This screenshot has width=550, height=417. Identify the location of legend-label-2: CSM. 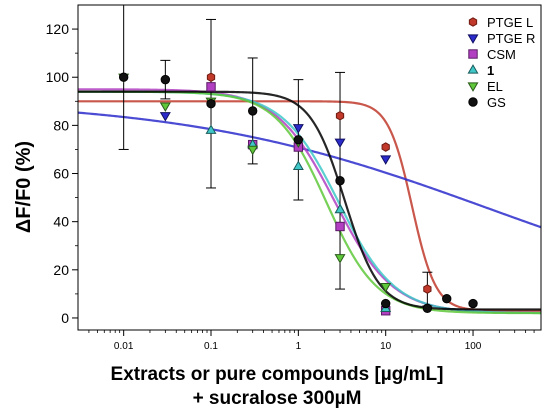
(501, 54).